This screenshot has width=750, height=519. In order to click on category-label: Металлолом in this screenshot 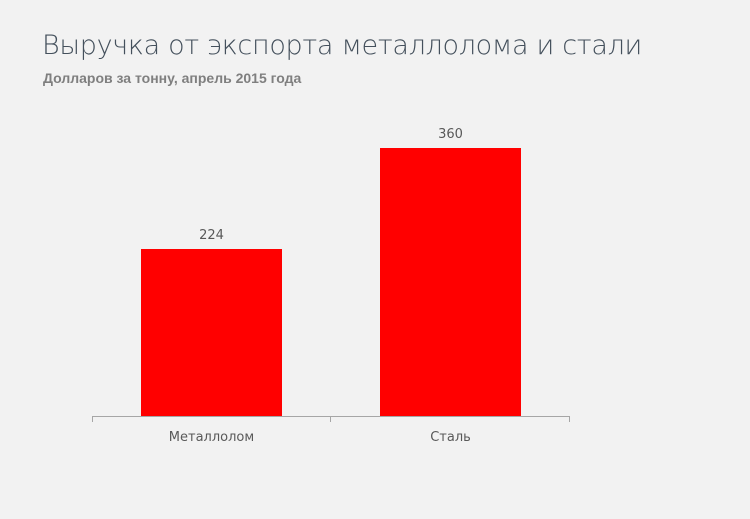, I will do `click(211, 437)`.